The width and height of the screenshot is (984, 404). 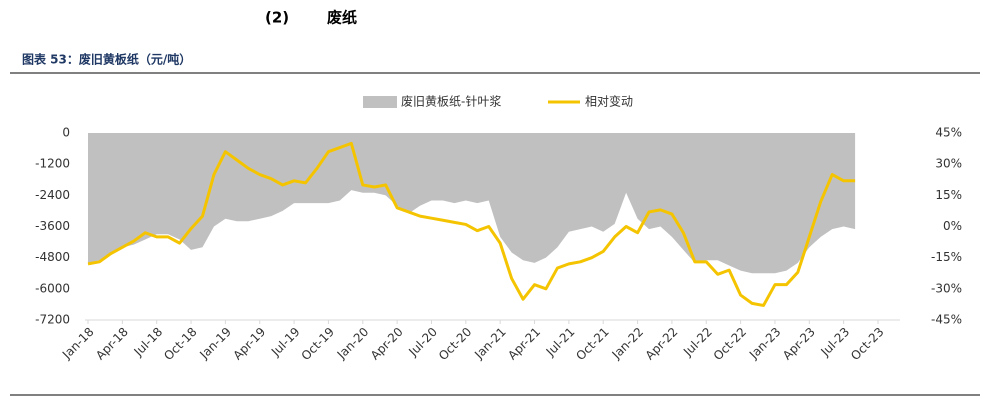 I want to click on y2-tick-label: 0%, so click(x=952, y=226).